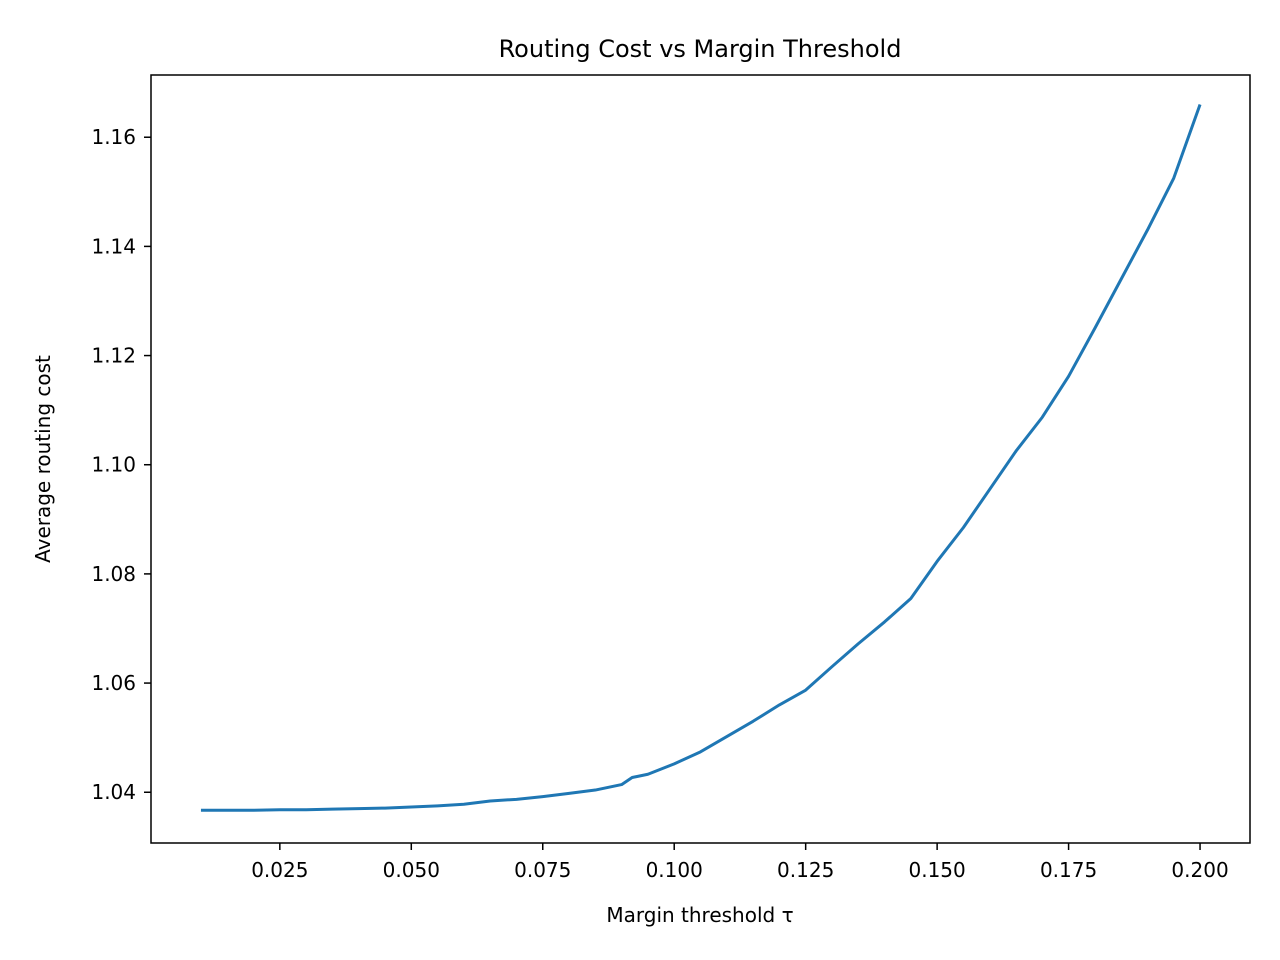 This screenshot has width=1280, height=960. Describe the element at coordinates (411, 870) in the screenshot. I see `x-tick-label: 0.050` at that location.